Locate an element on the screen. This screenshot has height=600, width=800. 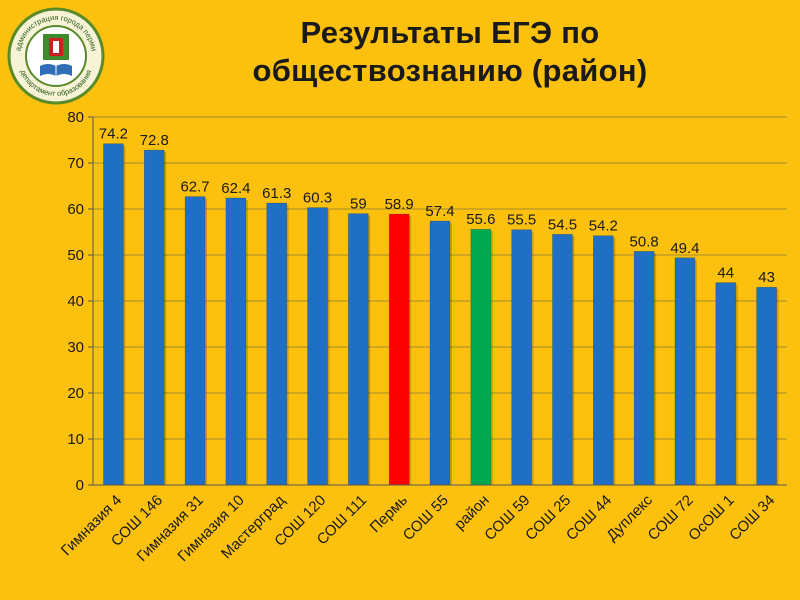
value-label: 44 is located at coordinates (725, 273).